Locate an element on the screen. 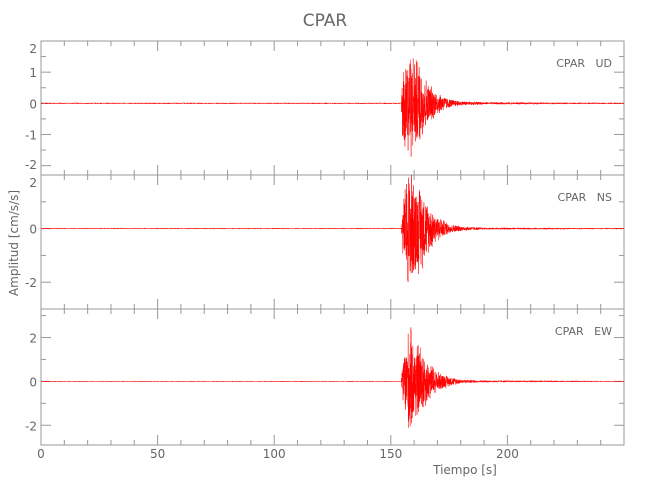 This screenshot has height=500, width=650. panel-label: CPAR UD is located at coordinates (584, 63).